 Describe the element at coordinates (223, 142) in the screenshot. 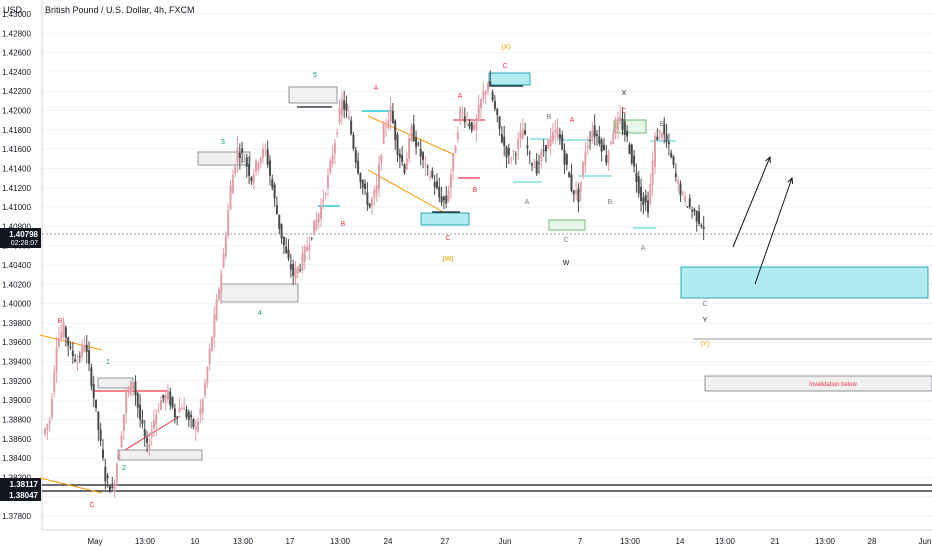

I see `wave-label: 3` at that location.